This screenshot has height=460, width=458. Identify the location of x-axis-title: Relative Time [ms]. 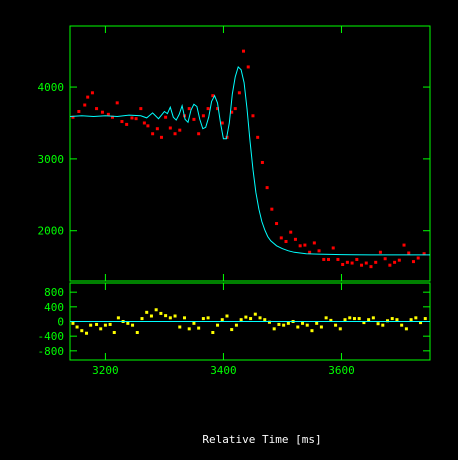
(261, 439).